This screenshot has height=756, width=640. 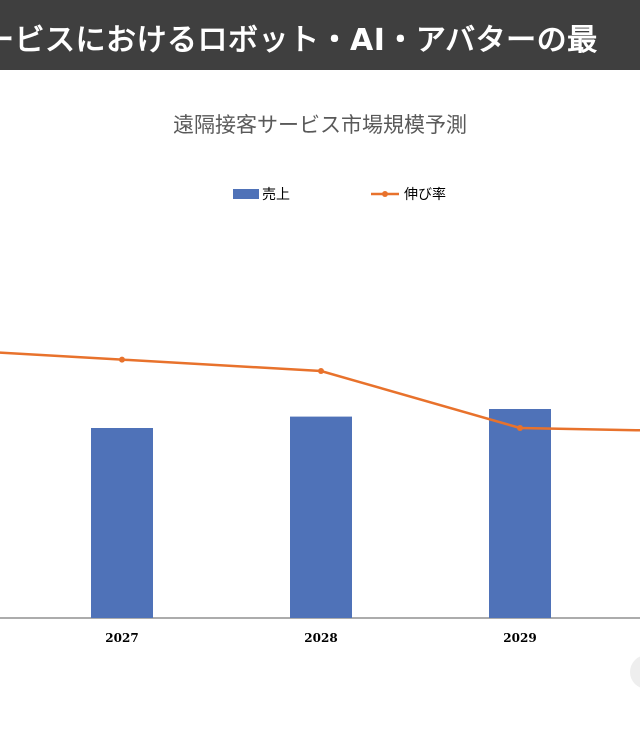 I want to click on legend-label-growth: 伸び率, so click(x=425, y=194).